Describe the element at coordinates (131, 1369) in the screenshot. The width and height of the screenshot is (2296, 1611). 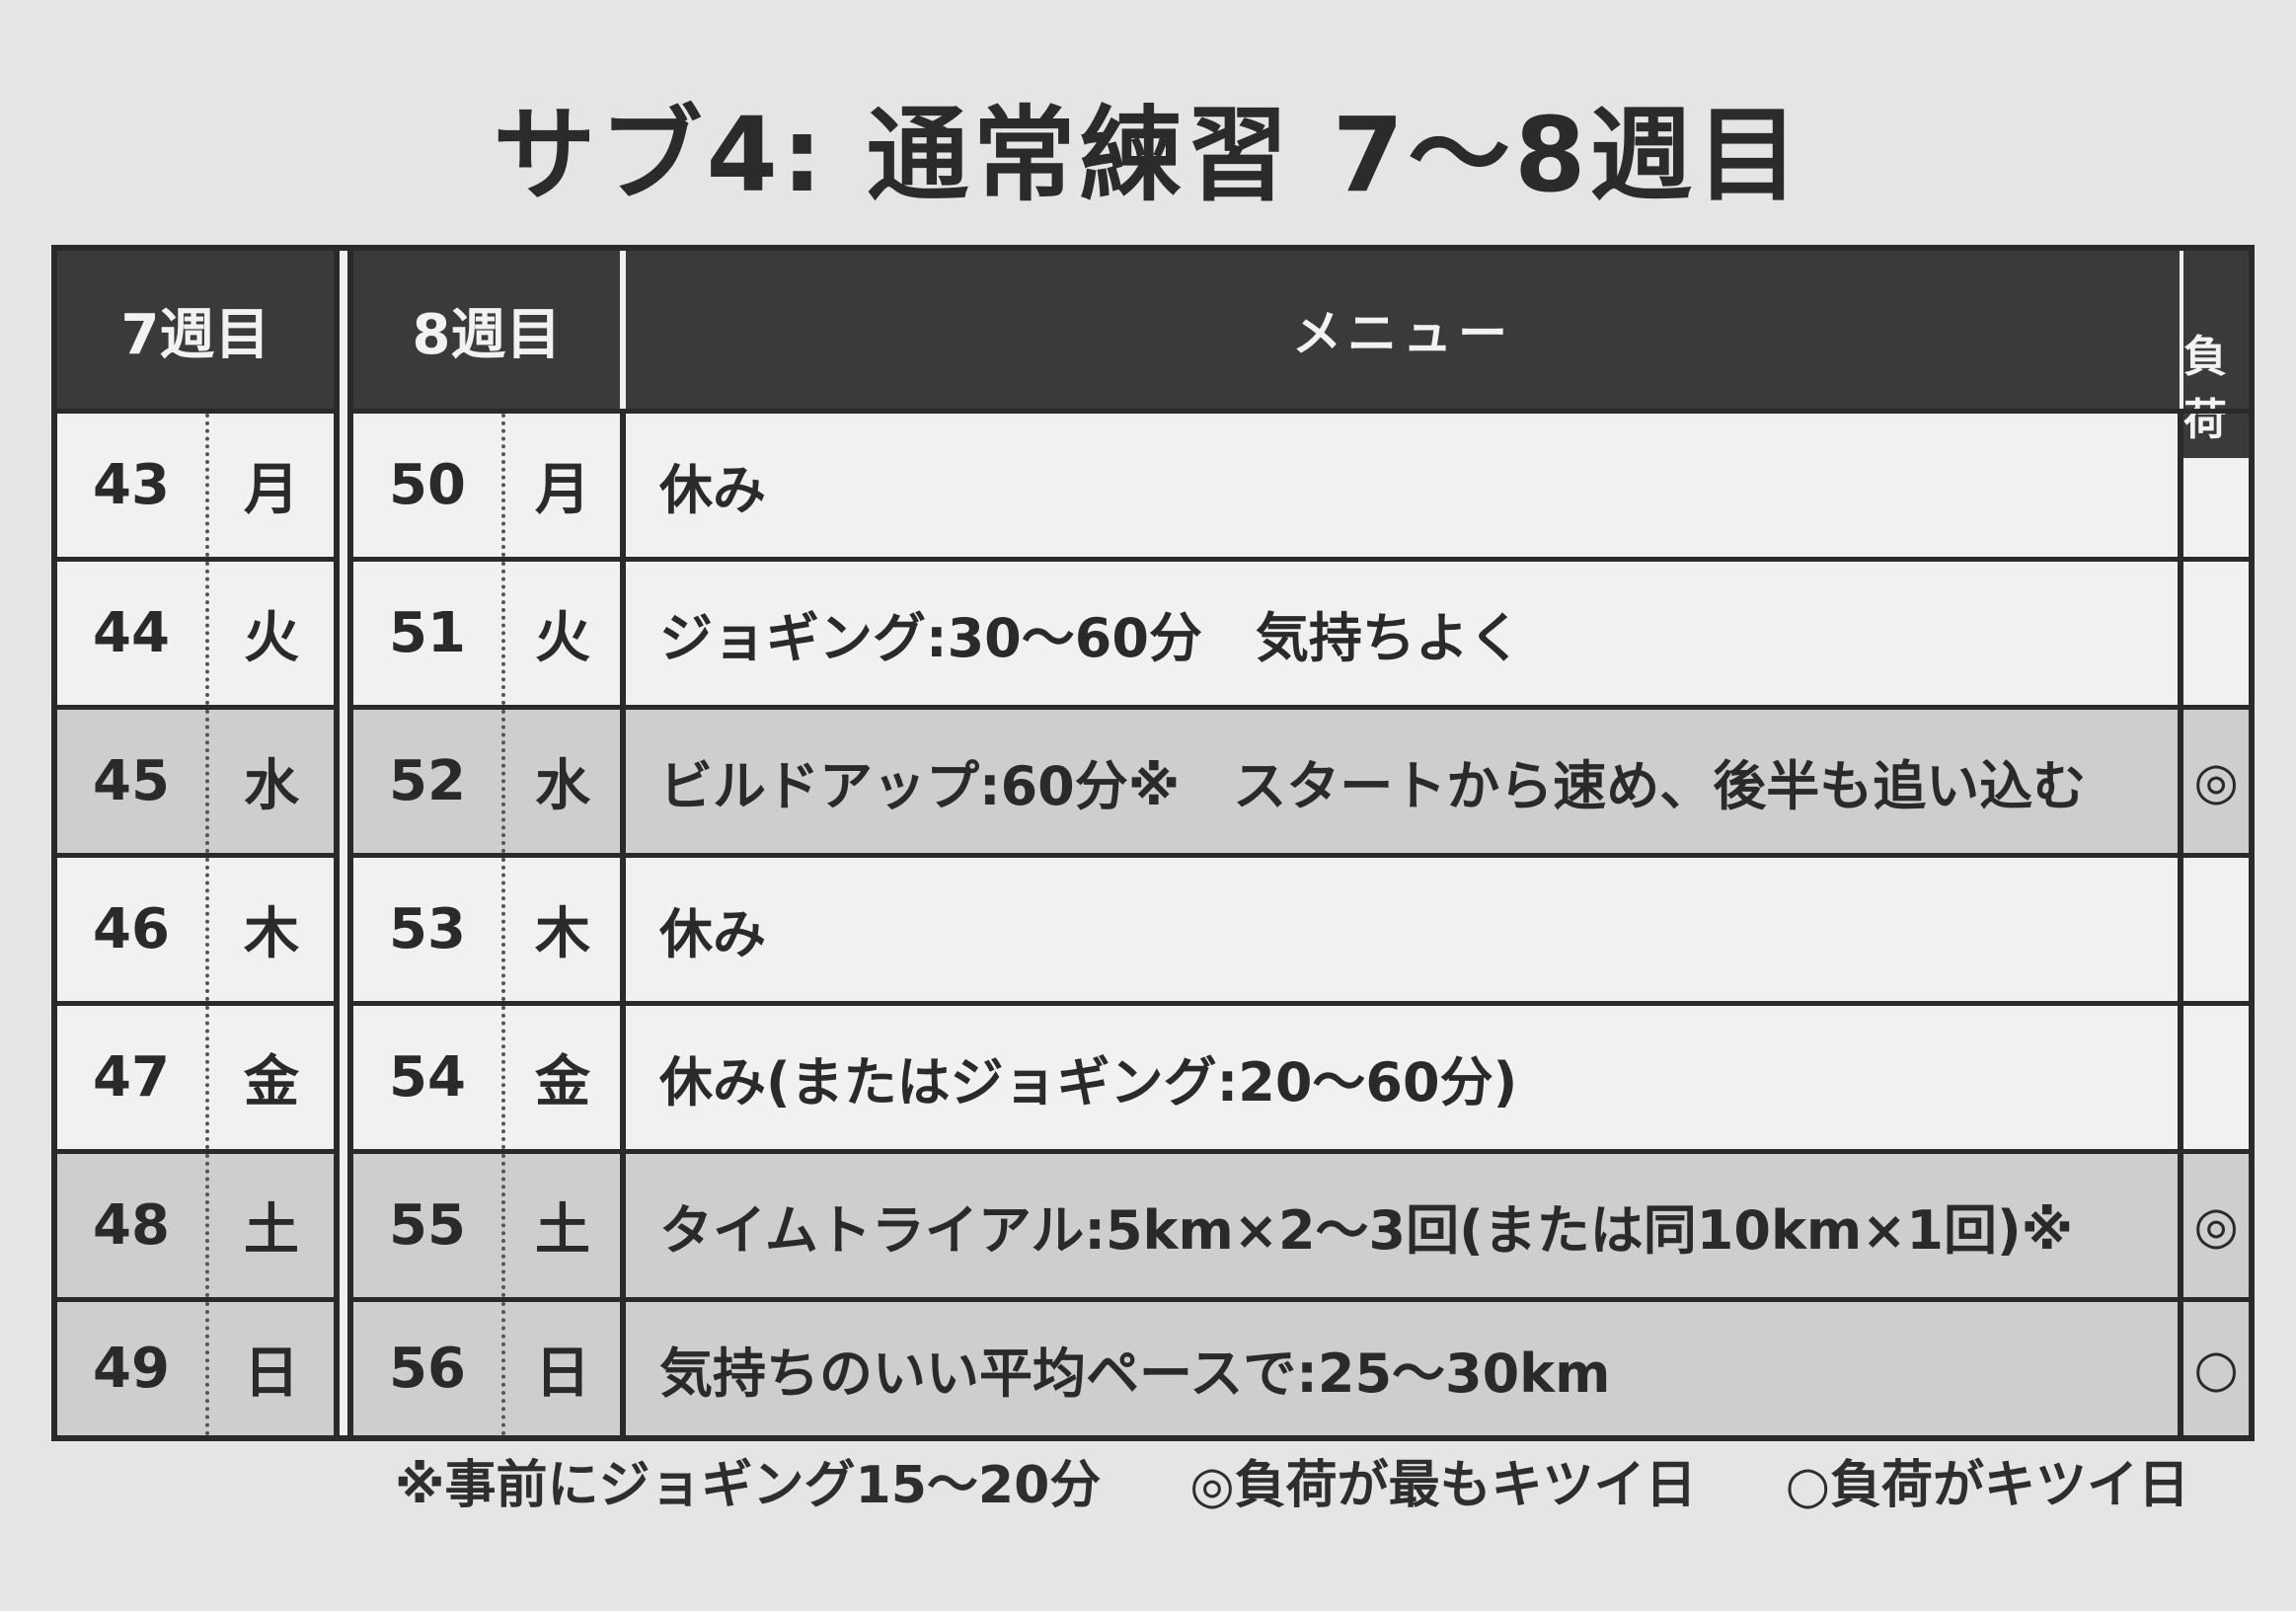
I see `week7-day-number: 49` at that location.